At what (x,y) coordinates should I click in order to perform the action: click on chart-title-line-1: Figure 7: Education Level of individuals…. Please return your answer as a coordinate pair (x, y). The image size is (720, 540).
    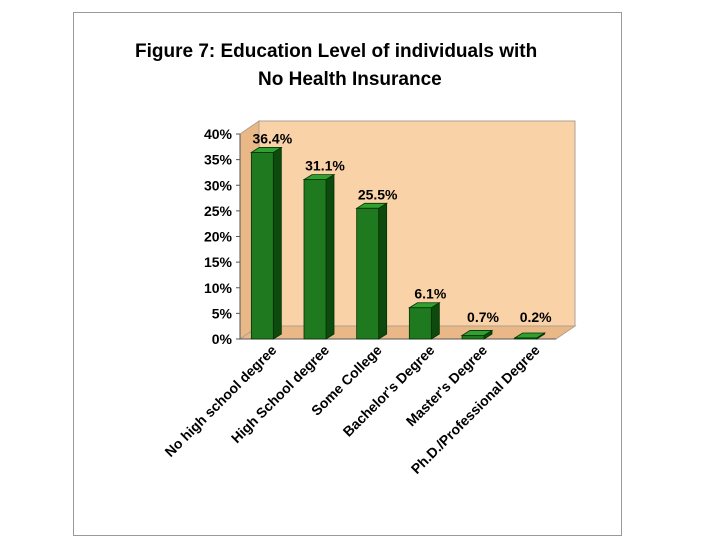
    Looking at the image, I should click on (336, 51).